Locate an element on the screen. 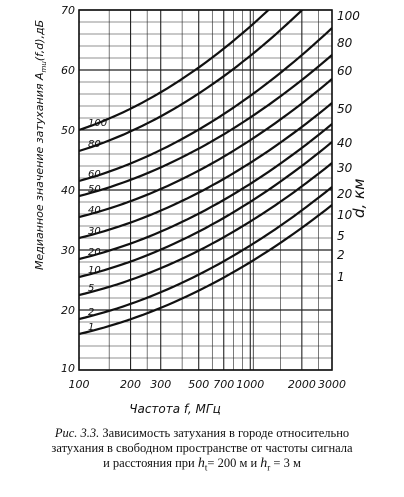  left-curve-label: 5 is located at coordinates (91, 288).